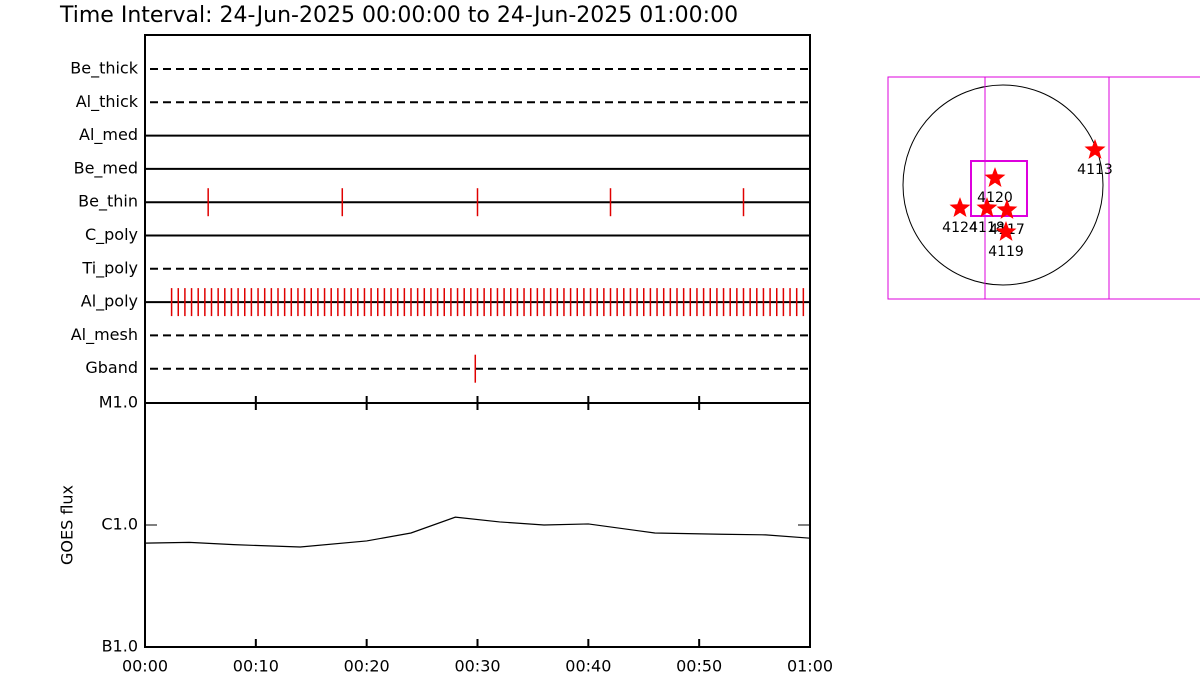 The width and height of the screenshot is (1200, 700). I want to click on row-label: Be_thin, so click(108, 202).